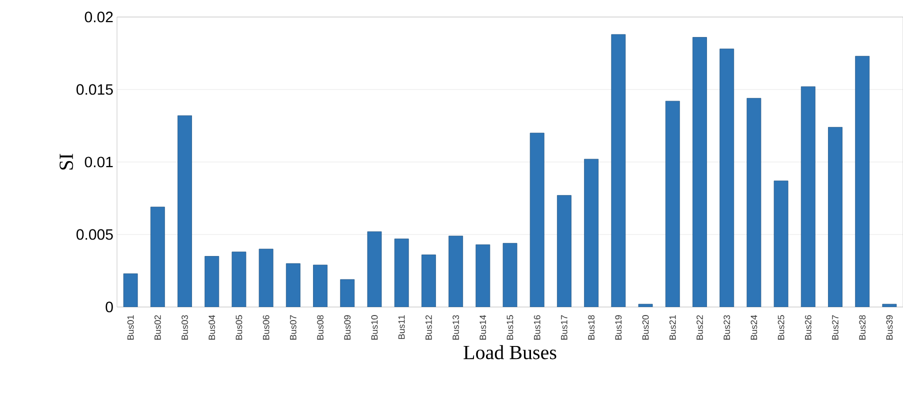  What do you see at coordinates (564, 327) in the screenshot?
I see `x-tick-label: Bus17` at bounding box center [564, 327].